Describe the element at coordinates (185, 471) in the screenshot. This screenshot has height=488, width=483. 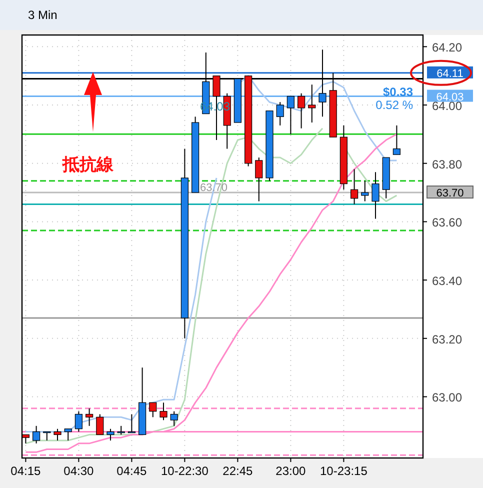
I see `x-tick-label: 10-22:30` at that location.